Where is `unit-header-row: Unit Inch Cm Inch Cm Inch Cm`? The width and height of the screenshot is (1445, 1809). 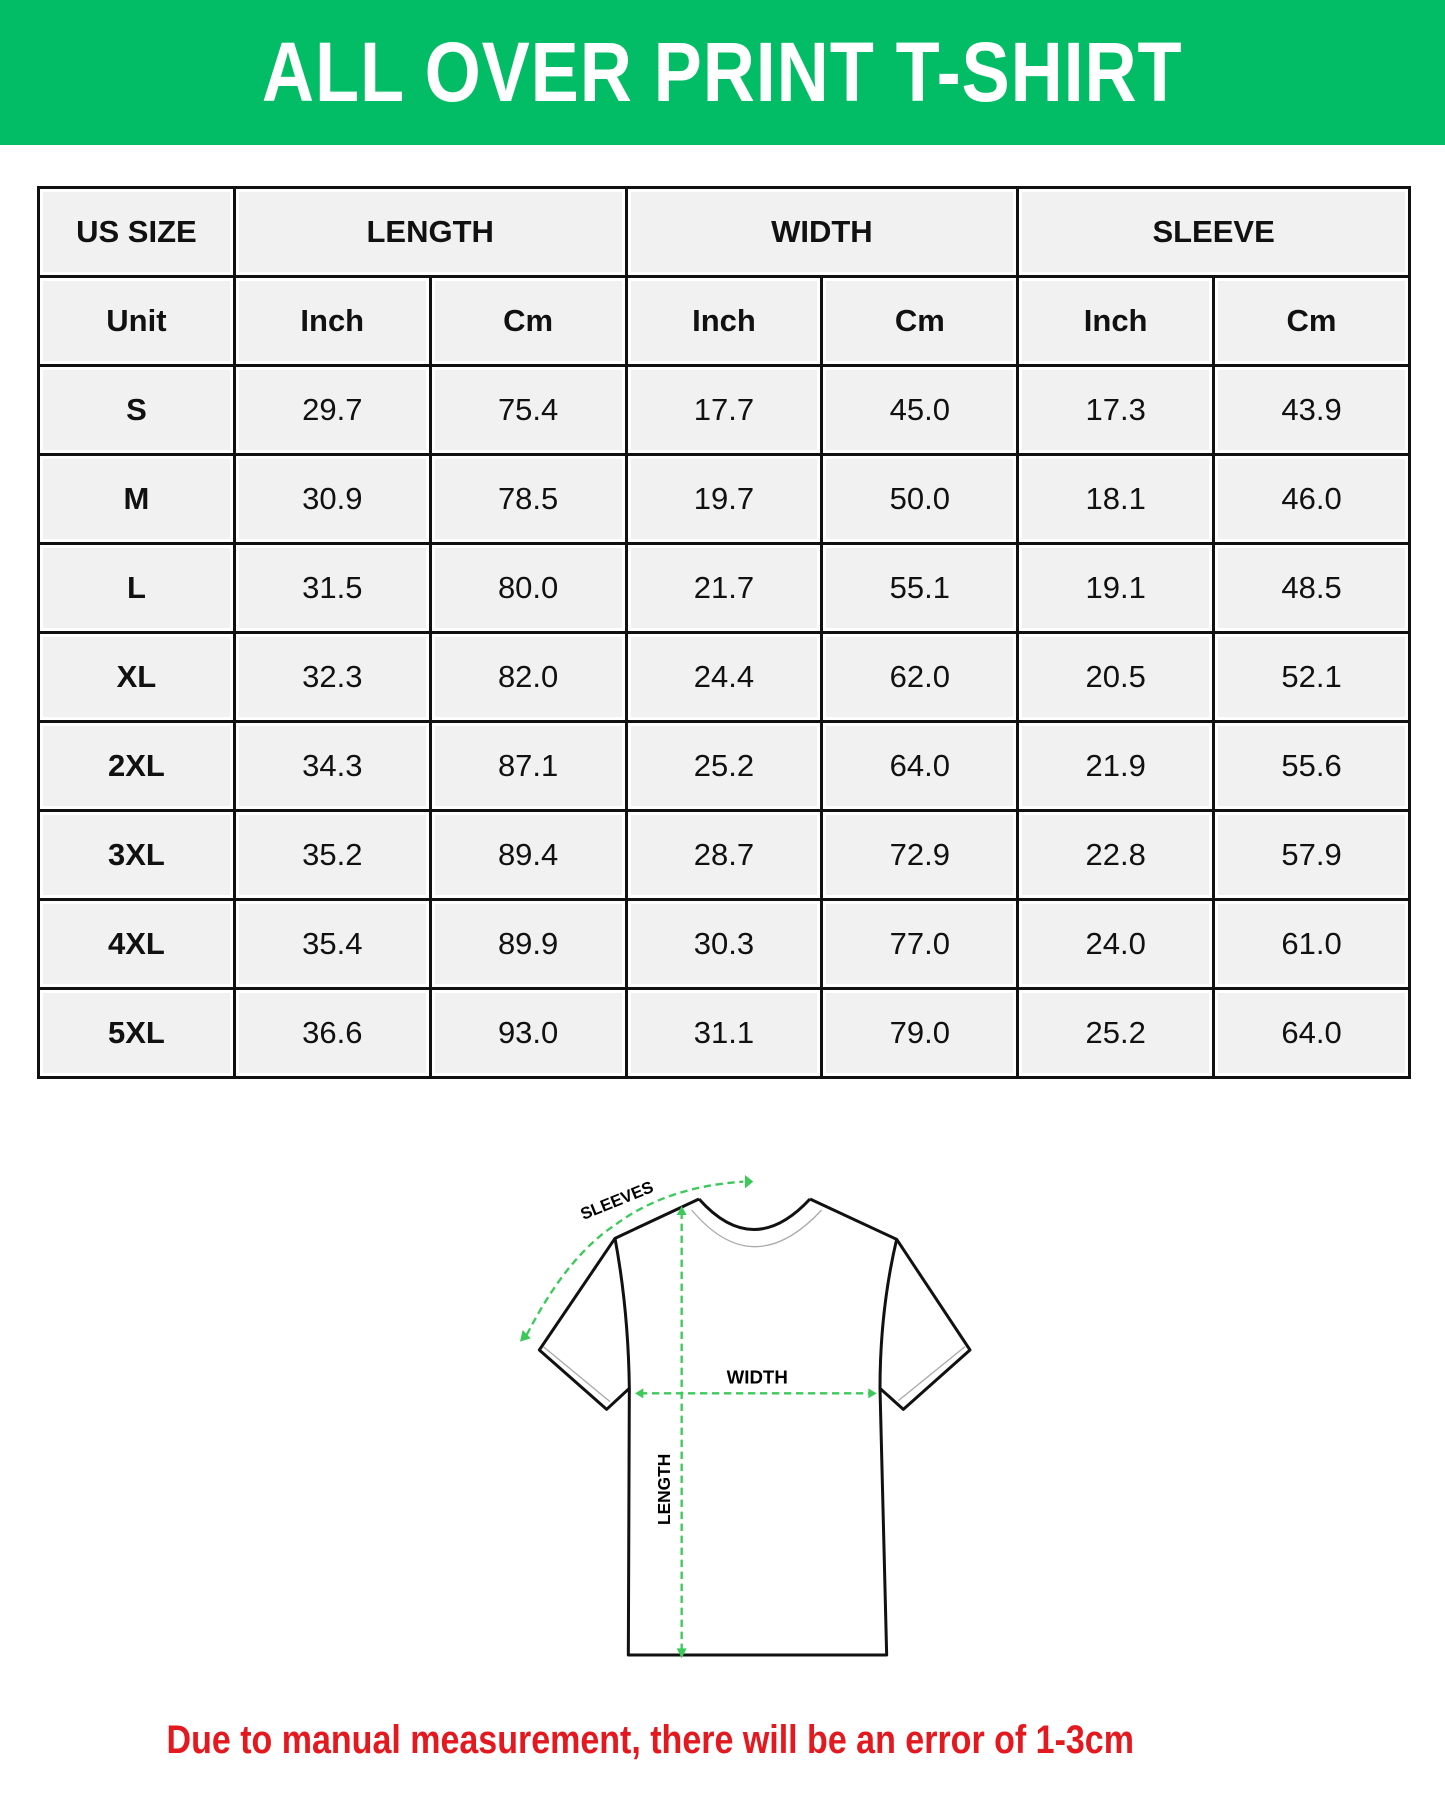
unit-header-row: Unit Inch Cm Inch Cm Inch Cm is located at coordinates (724, 321).